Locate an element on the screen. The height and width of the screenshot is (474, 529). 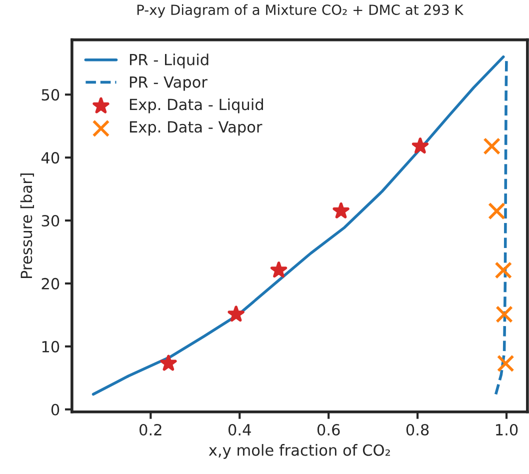
x-tick-label: 1.0 is located at coordinates (507, 430).